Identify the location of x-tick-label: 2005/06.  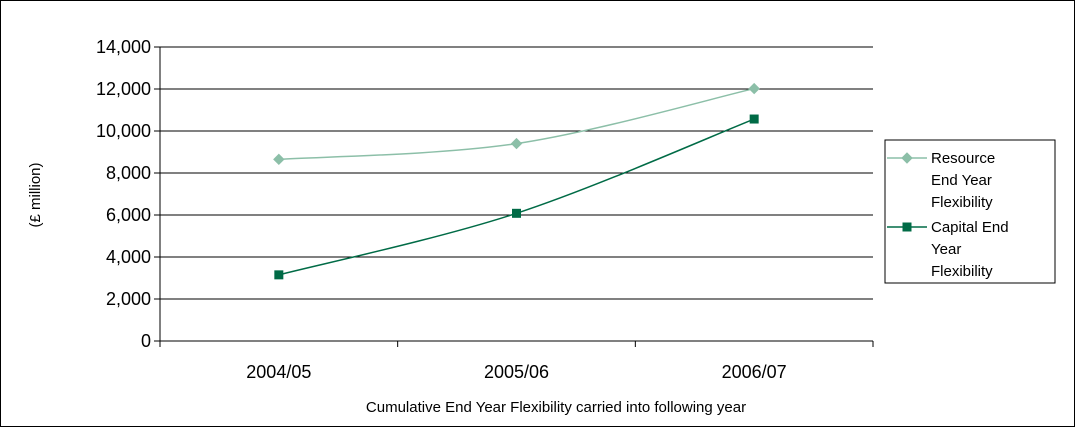
(516, 372).